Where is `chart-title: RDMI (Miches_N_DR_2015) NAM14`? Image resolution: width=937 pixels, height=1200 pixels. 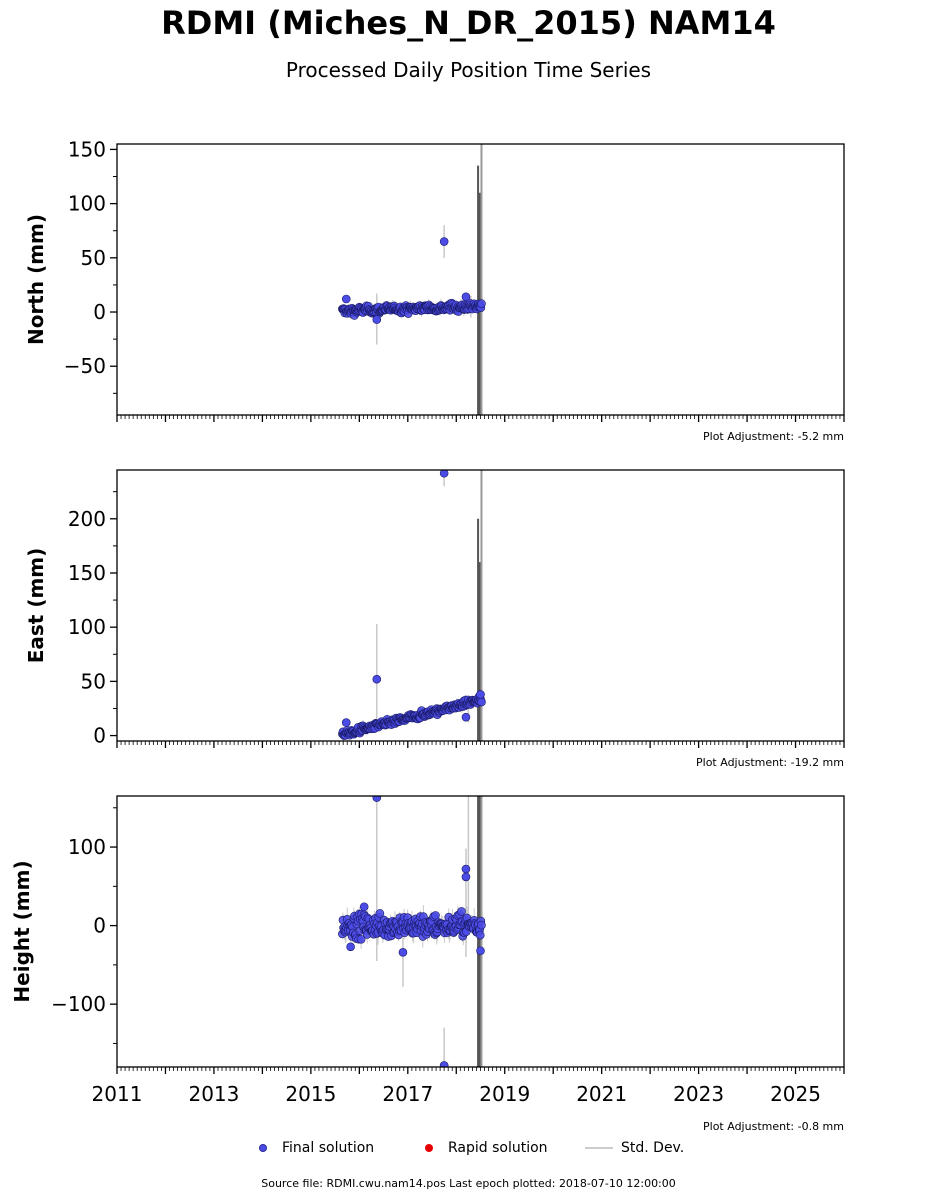 chart-title: RDMI (Miches_N_DR_2015) NAM14 is located at coordinates (468, 23).